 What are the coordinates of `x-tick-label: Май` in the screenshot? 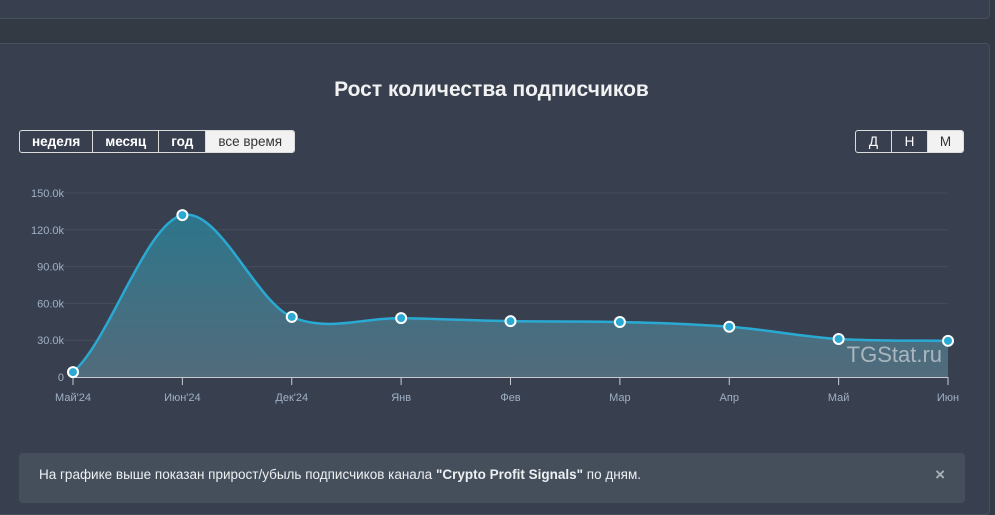 It's located at (839, 398).